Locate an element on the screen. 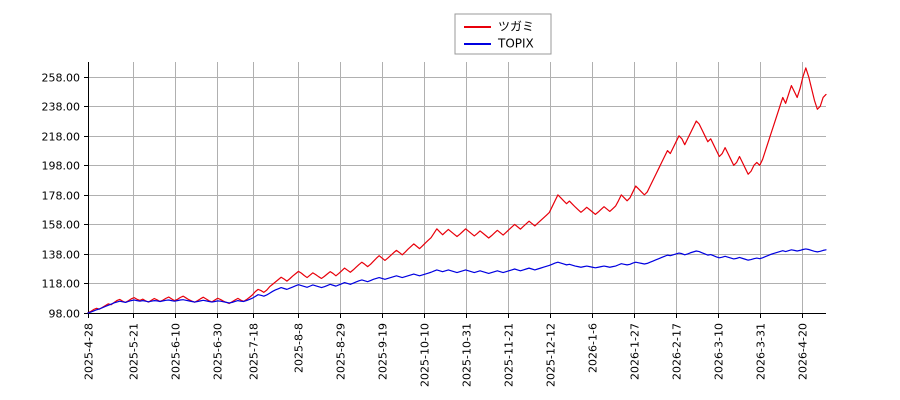 Image resolution: width=900 pixels, height=400 pixels. x-axis-tick-label: 2025-6-10 is located at coordinates (176, 351).